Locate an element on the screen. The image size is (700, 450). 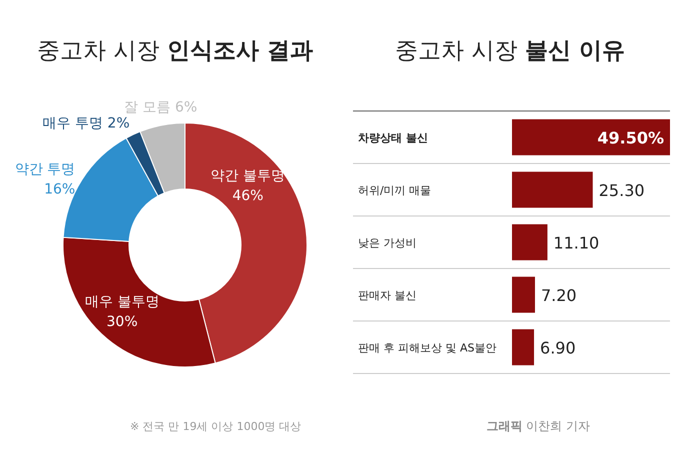
y-tick-label: 판매 후 피해보상 및 AS불안 is located at coordinates (427, 347).